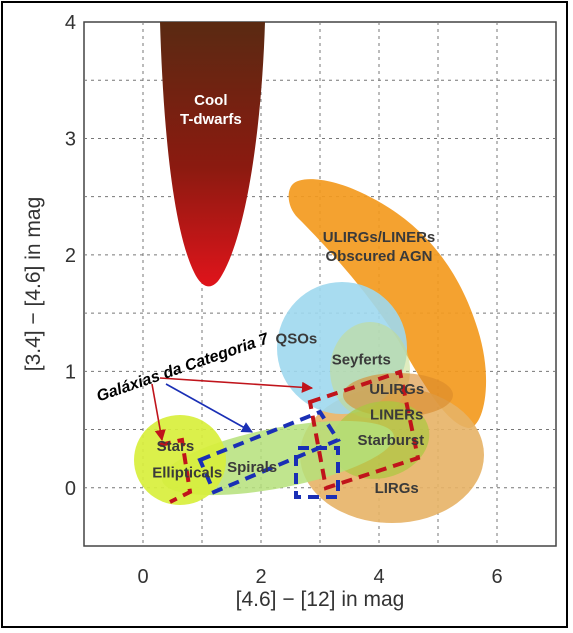  What do you see at coordinates (297, 339) in the screenshot?
I see `region-label-qsos: QSOs` at bounding box center [297, 339].